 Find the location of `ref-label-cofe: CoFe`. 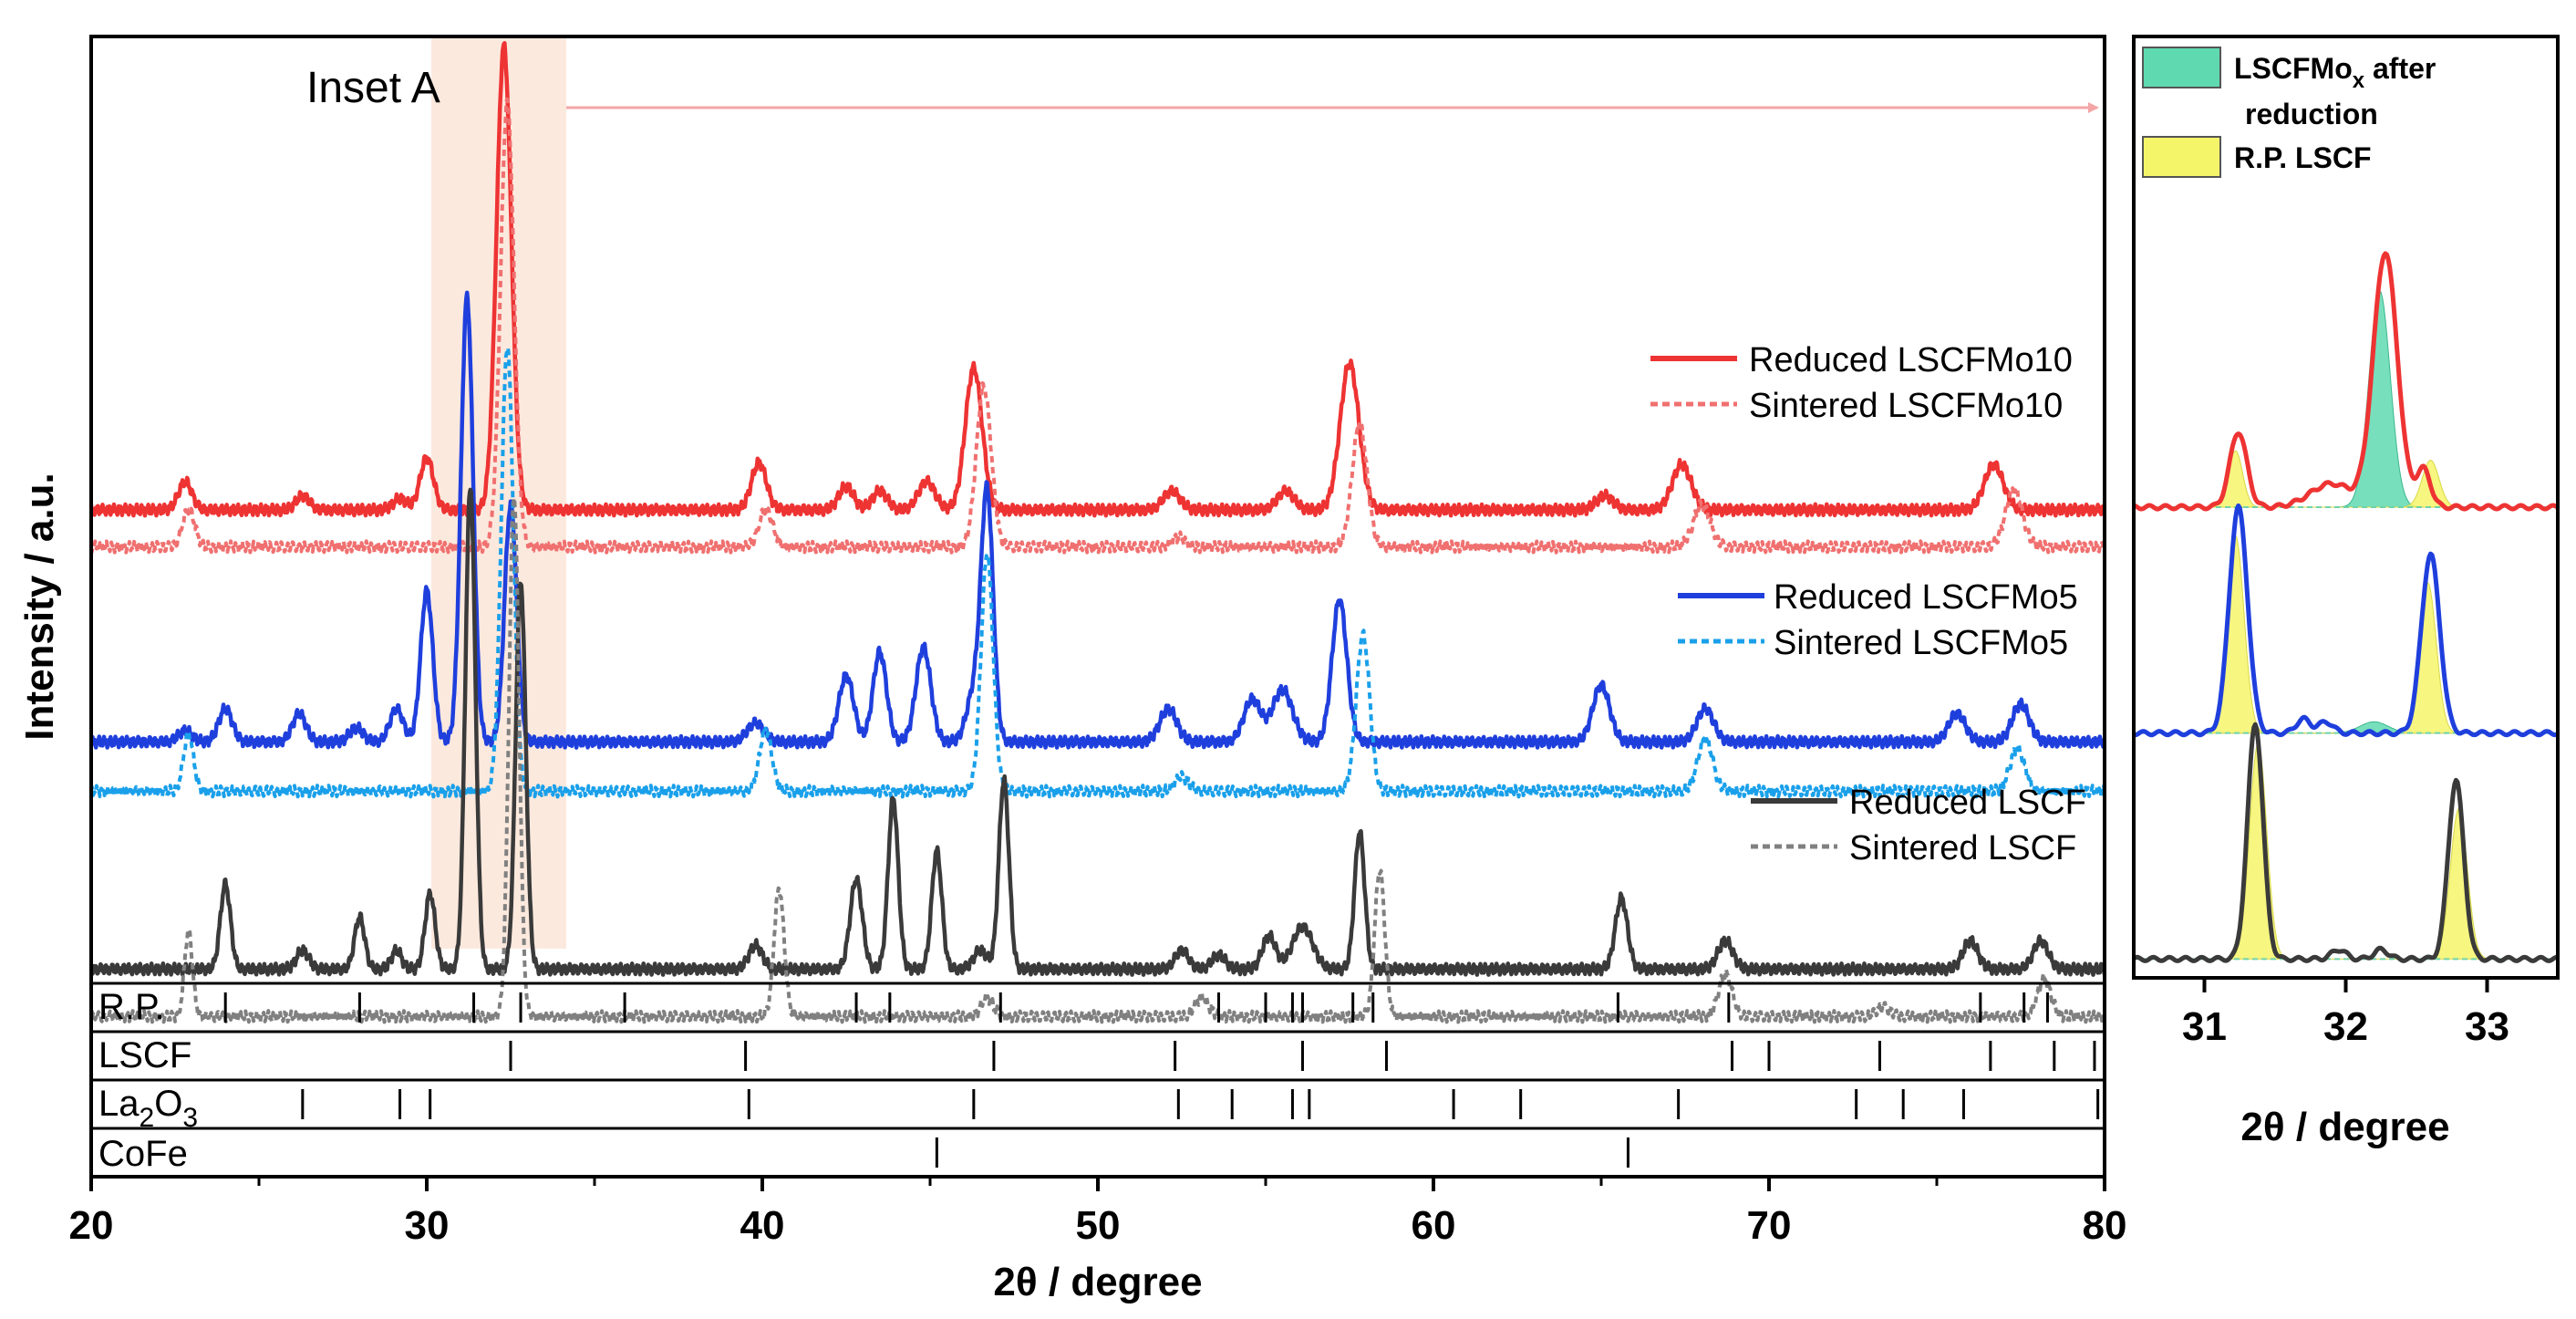

ref-label-cofe: CoFe is located at coordinates (143, 1154).